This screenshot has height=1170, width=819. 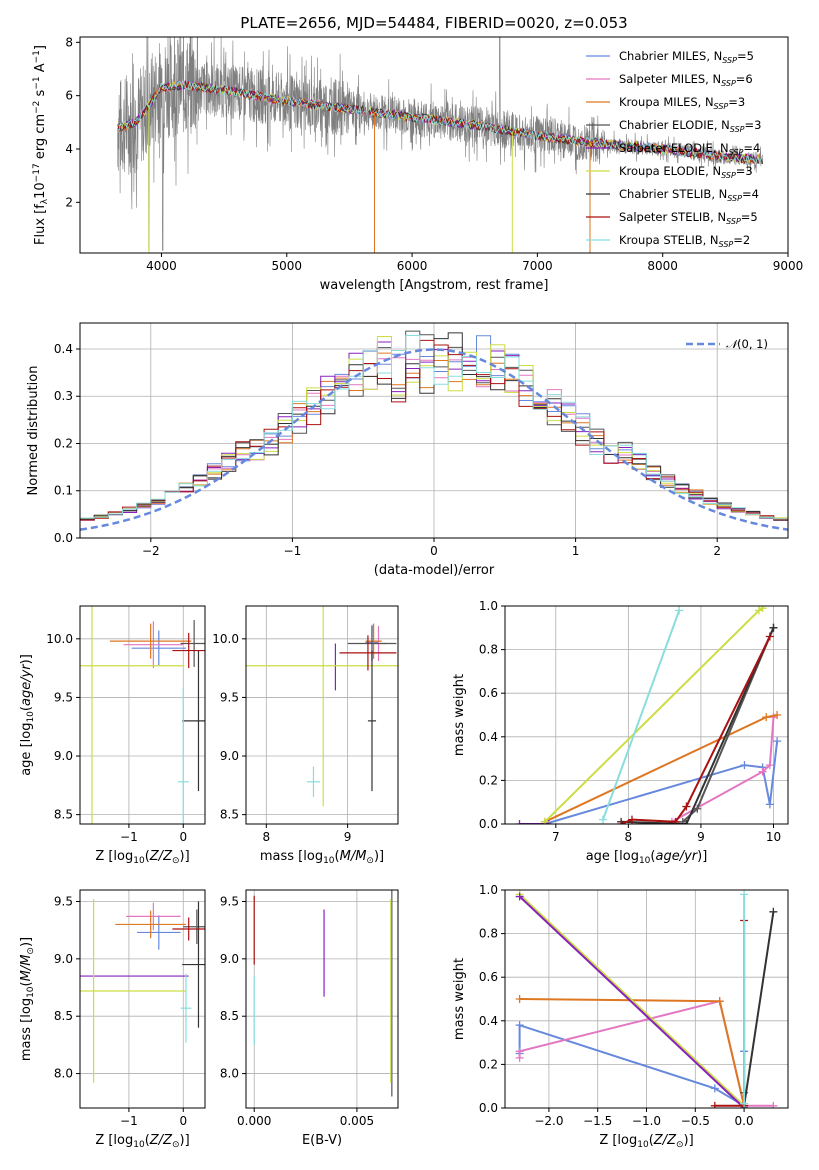 I want to click on y-axis-label: mass weight, so click(x=459, y=715).